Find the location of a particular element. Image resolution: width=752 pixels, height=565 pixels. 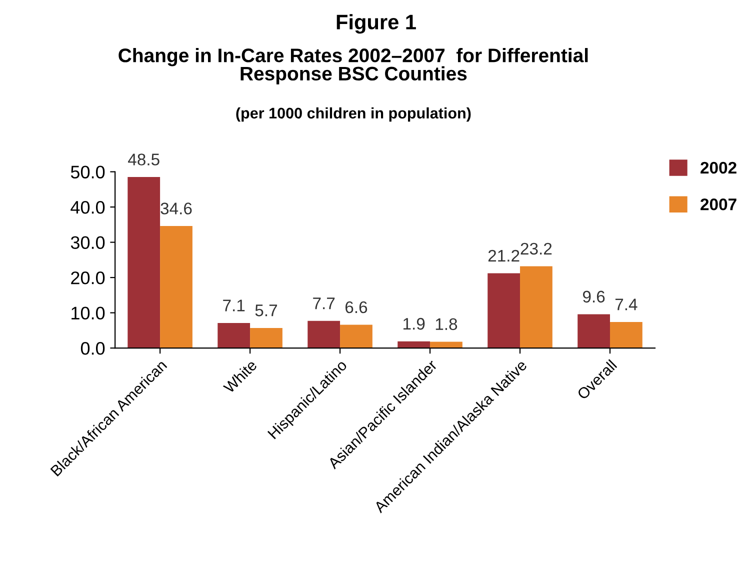

data-label: 21.2 is located at coordinates (504, 256).